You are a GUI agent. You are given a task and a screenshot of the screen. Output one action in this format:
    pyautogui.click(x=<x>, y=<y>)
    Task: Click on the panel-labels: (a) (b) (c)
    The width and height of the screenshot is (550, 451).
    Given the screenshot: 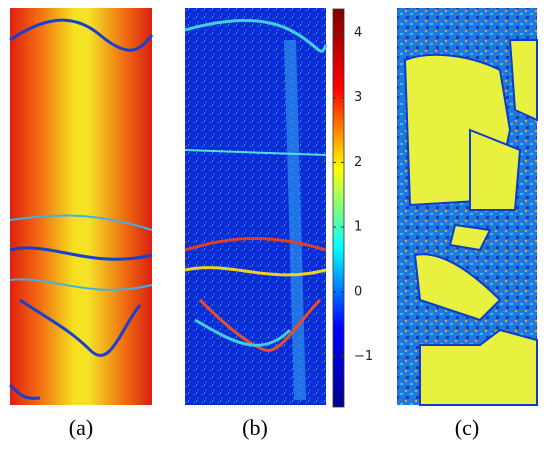 What is the action you would take?
    pyautogui.click(x=274, y=427)
    